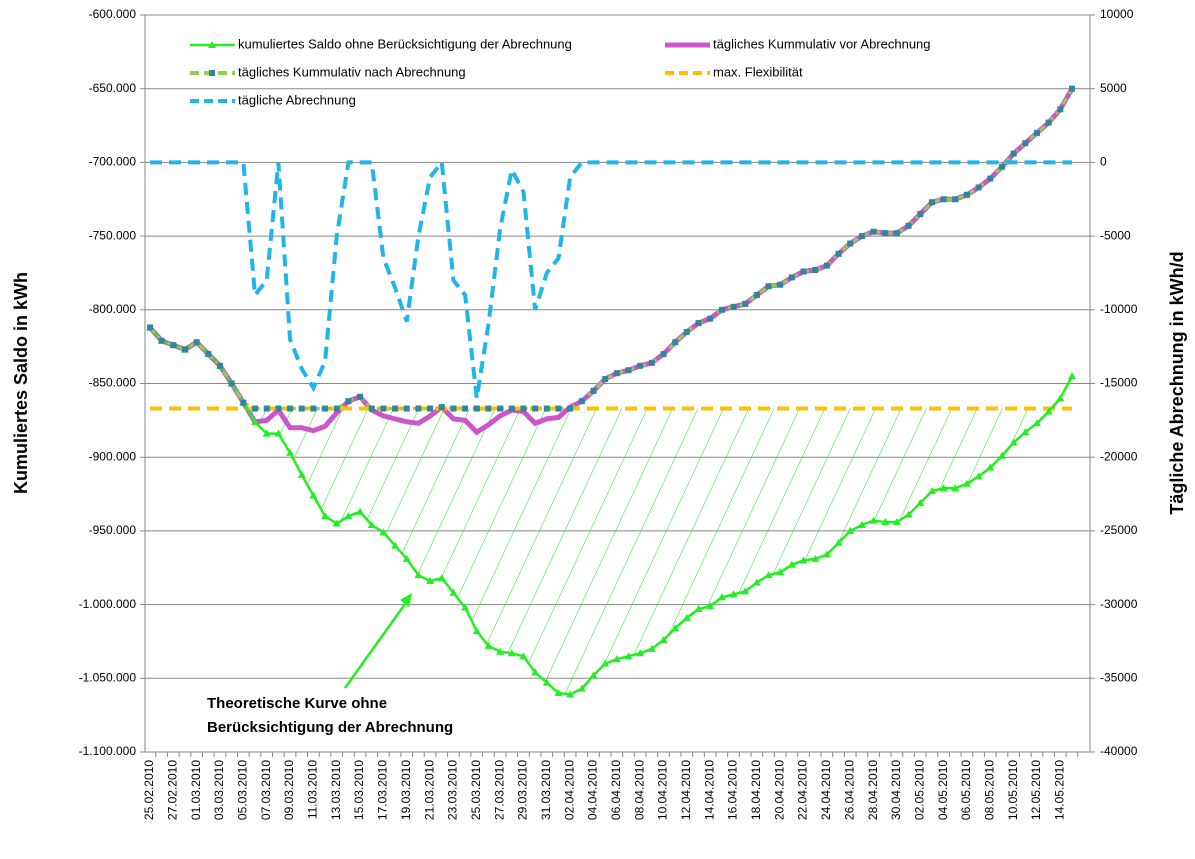  What do you see at coordinates (758, 71) in the screenshot?
I see `legend-label: max. Flexibilität` at bounding box center [758, 71].